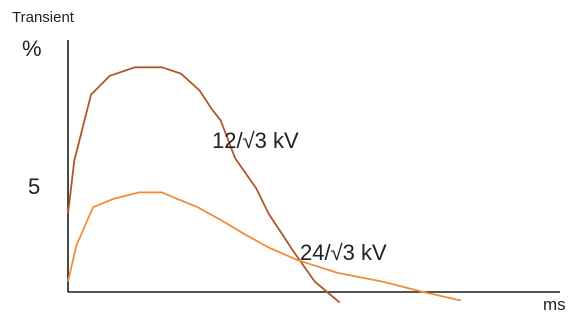 This screenshot has width=579, height=322. I want to click on y-tick-label: 5, so click(34, 186).